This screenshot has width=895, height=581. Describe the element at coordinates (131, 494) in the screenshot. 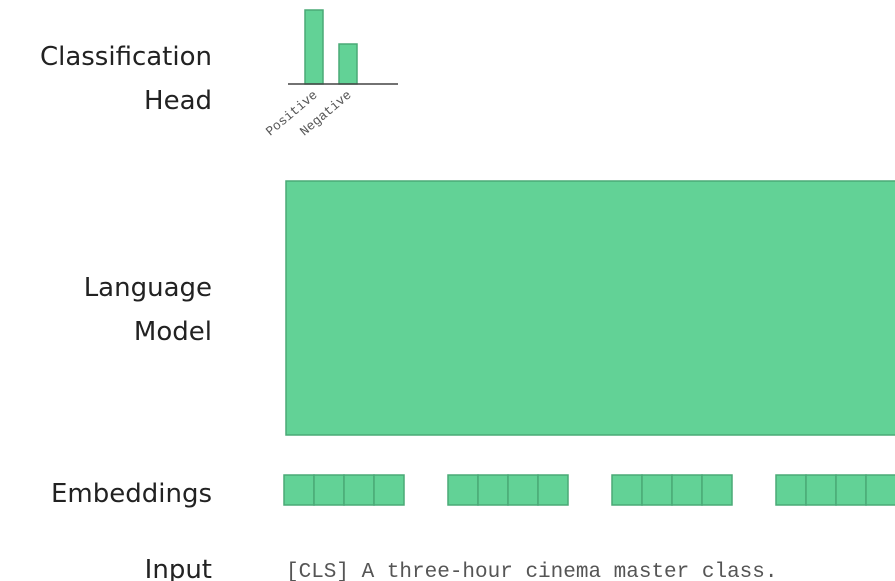

I see `layer-label: Embeddings` at that location.